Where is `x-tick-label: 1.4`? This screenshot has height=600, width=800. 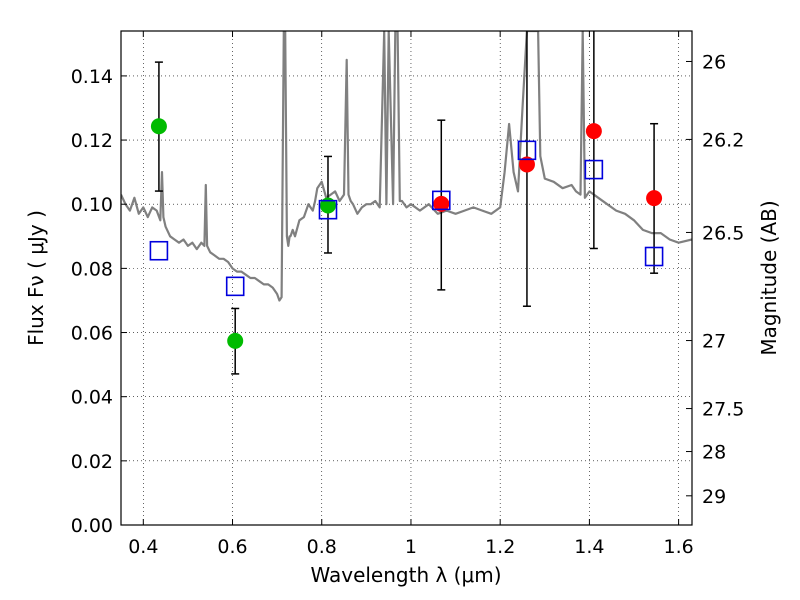
x-tick-label: 1.4 is located at coordinates (589, 547).